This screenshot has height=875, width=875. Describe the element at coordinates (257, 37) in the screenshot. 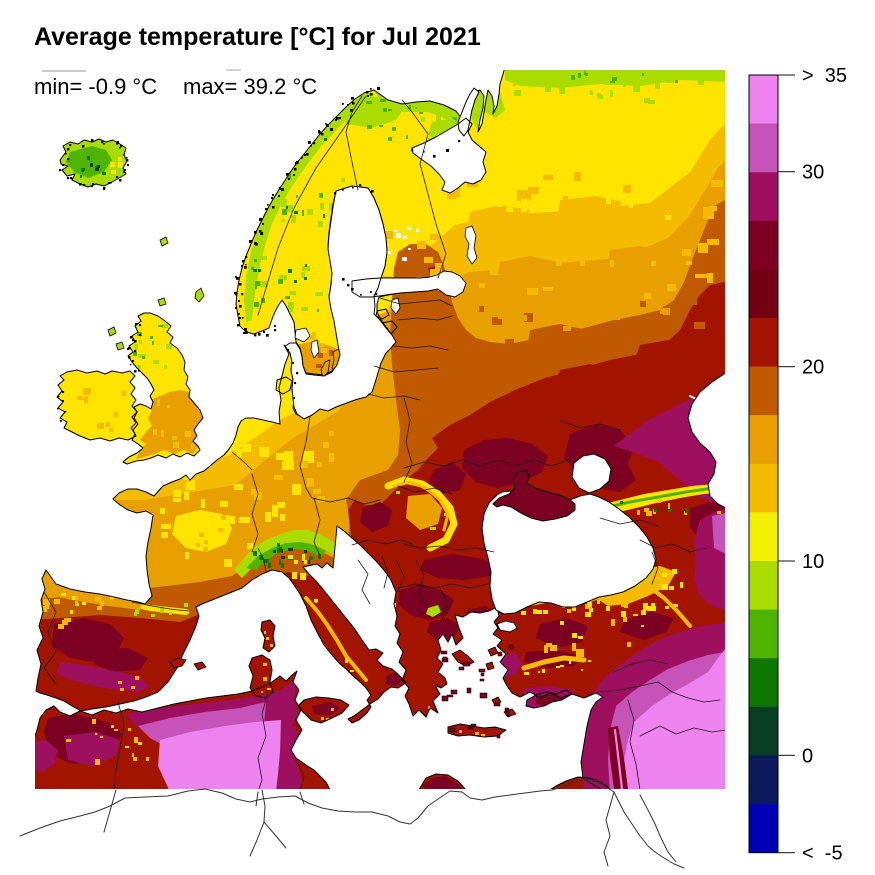

I see `svg-text:Average temperature [°C] for J: Average temperature [°C] for Jul 2021` at that location.